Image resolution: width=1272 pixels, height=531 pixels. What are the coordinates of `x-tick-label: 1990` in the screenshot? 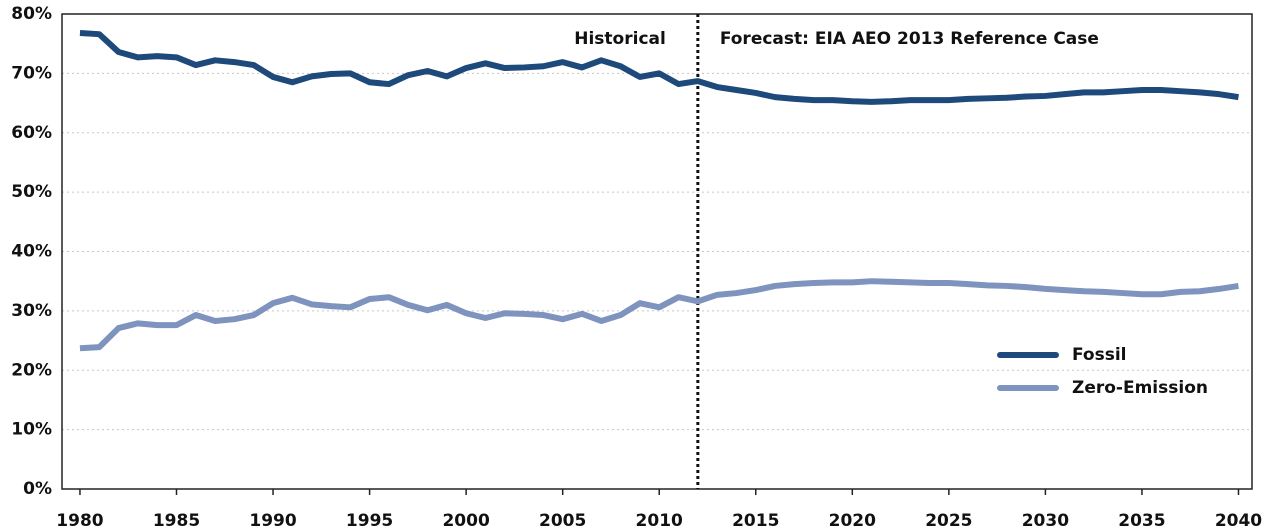 It's located at (272, 521).